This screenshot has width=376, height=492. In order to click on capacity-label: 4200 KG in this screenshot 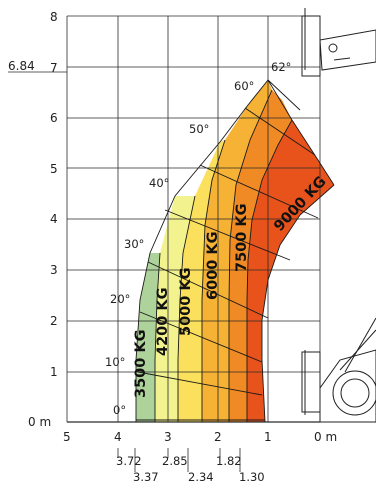, I will do `click(163, 321)`.